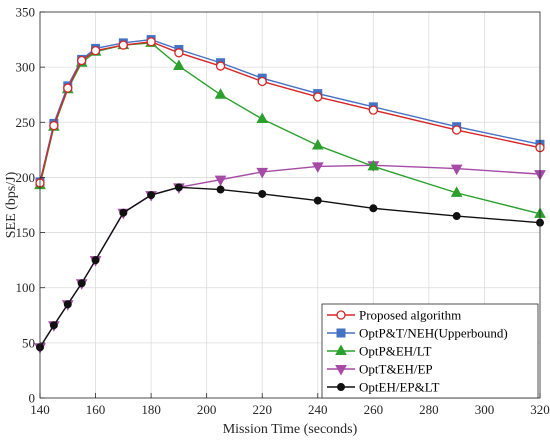 This screenshot has width=550, height=443. What do you see at coordinates (485, 409) in the screenshot?
I see `x-tick-label: 300` at bounding box center [485, 409].